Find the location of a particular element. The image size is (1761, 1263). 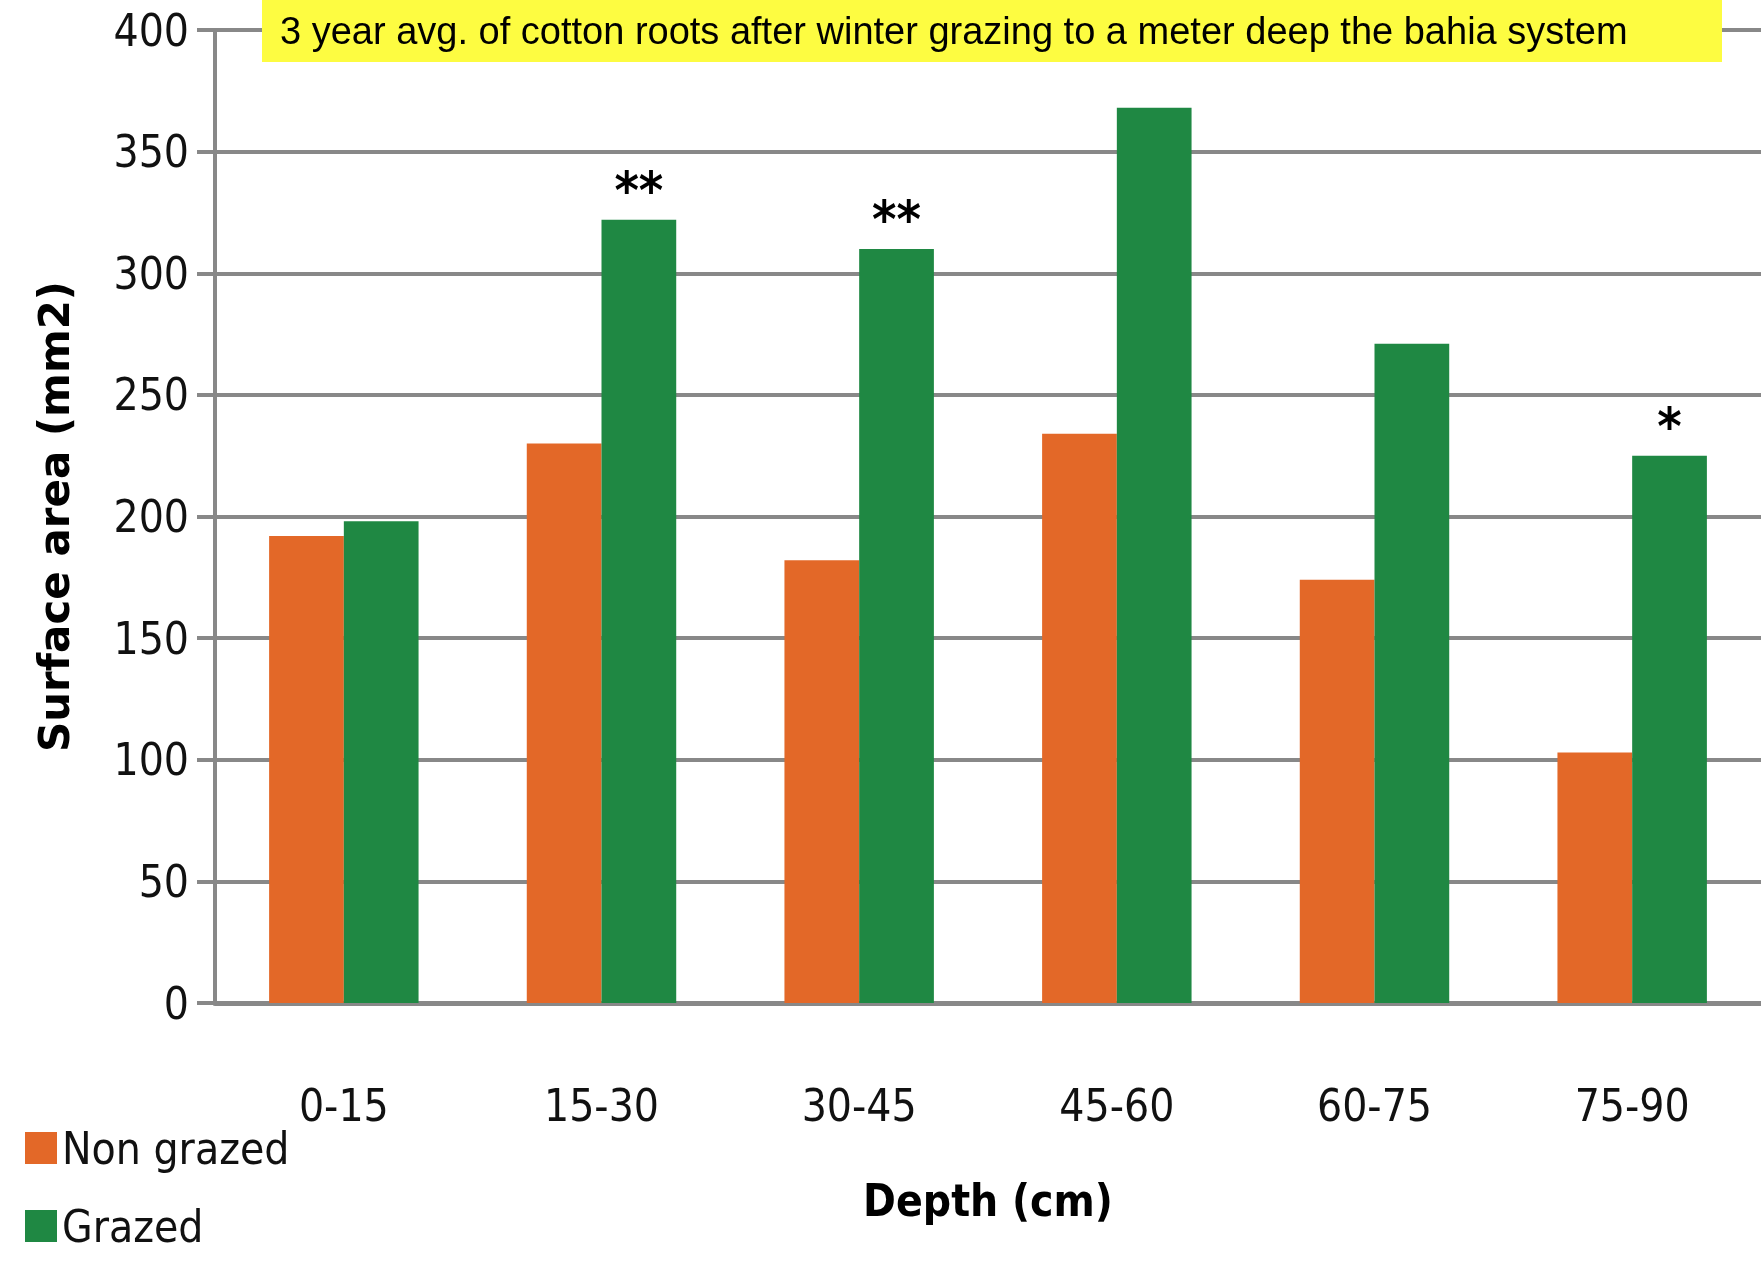

y-tick-label: 150 is located at coordinates (151, 638).